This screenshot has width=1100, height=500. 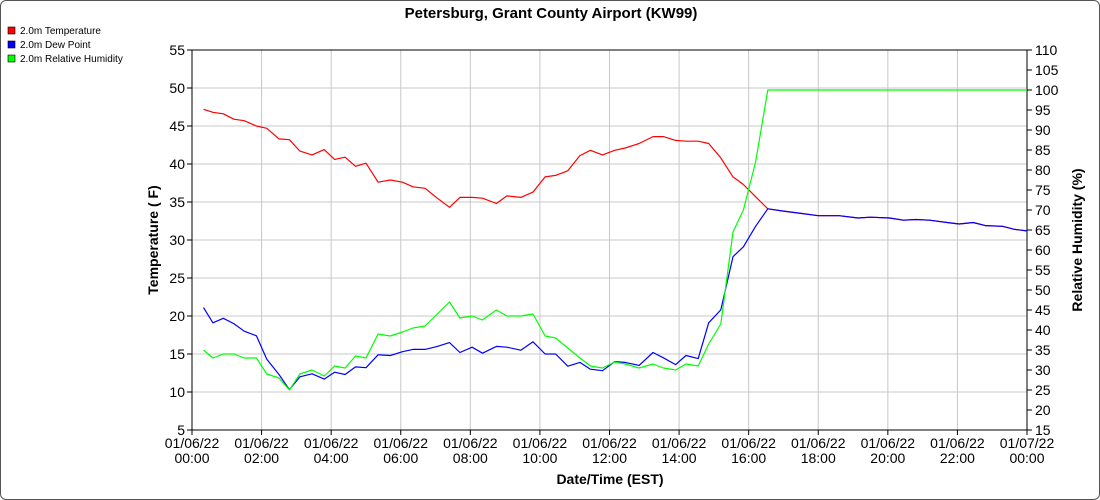 What do you see at coordinates (1043, 410) in the screenshot?
I see `y2-tick-label: 20` at bounding box center [1043, 410].